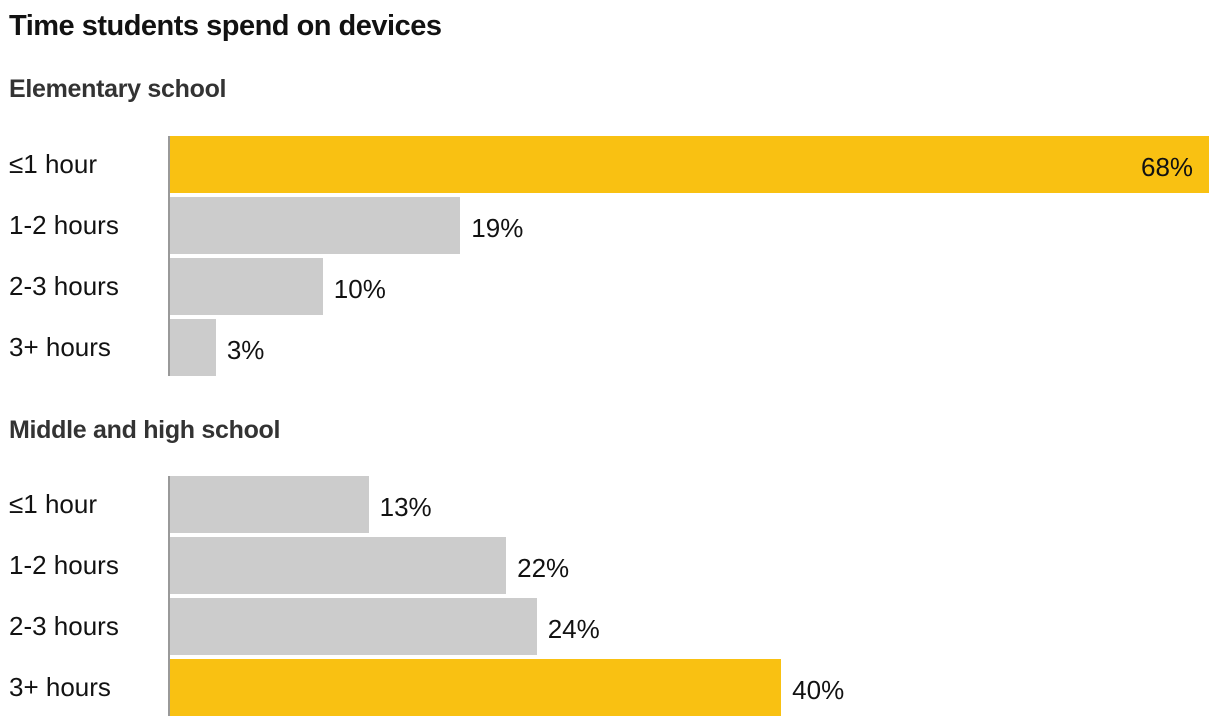  I want to click on data-label: 24%, so click(573, 629).